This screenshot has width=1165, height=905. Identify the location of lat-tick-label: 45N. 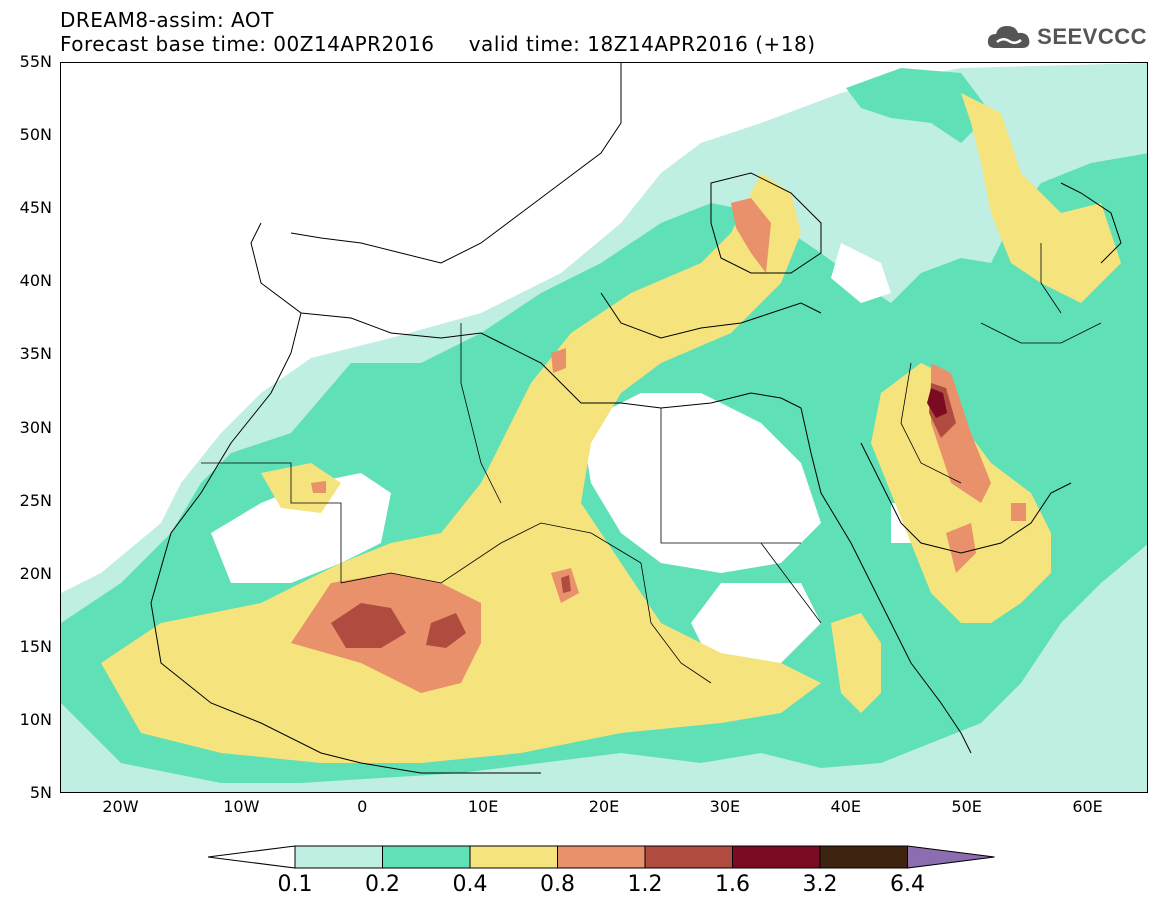
(35, 208).